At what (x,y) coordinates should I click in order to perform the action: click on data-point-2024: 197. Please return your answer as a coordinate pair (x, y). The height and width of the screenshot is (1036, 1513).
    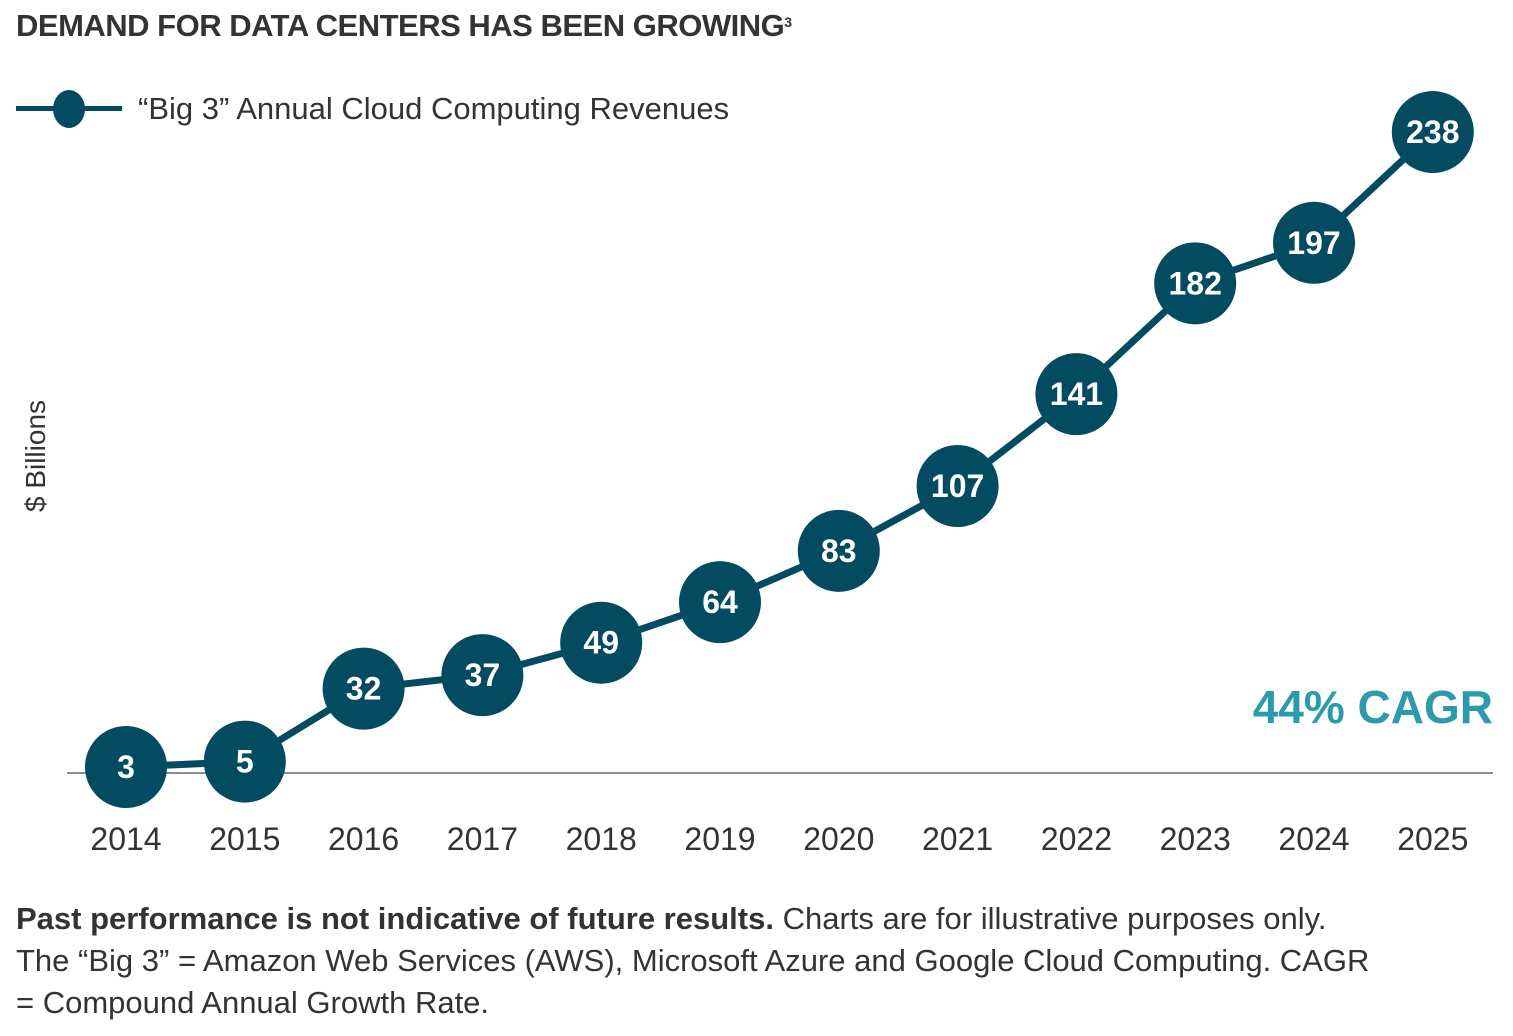
    Looking at the image, I should click on (1314, 242).